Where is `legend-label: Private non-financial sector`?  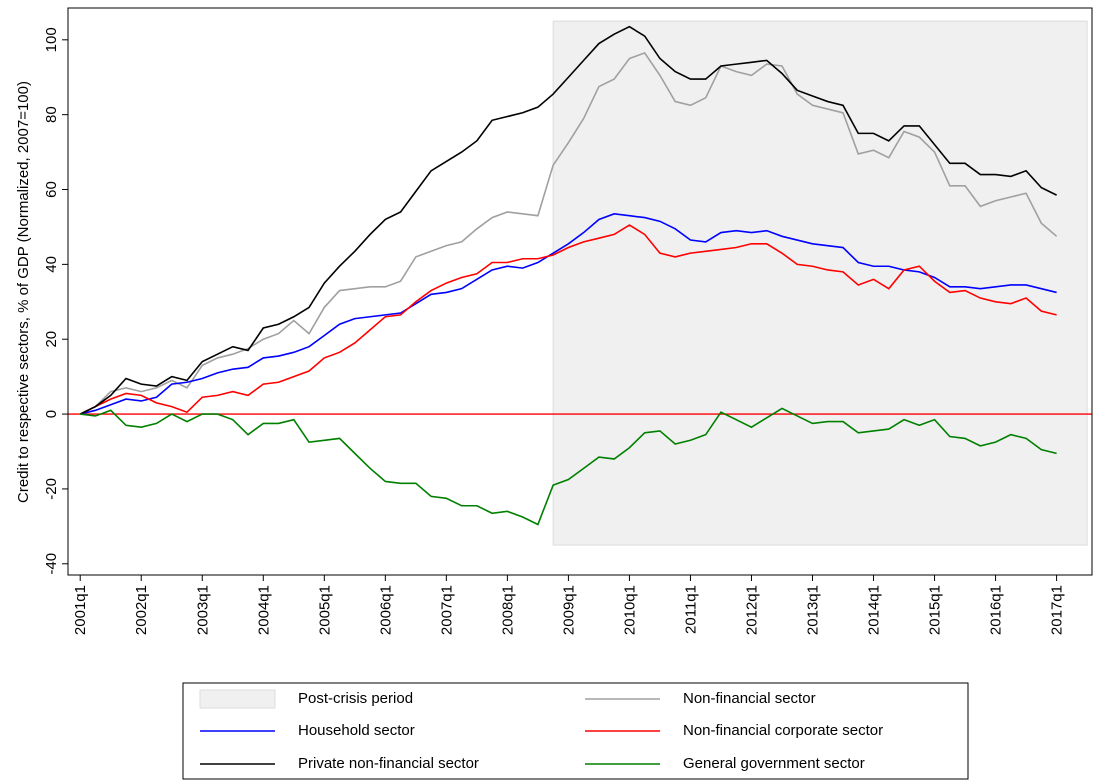 legend-label: Private non-financial sector is located at coordinates (388, 763).